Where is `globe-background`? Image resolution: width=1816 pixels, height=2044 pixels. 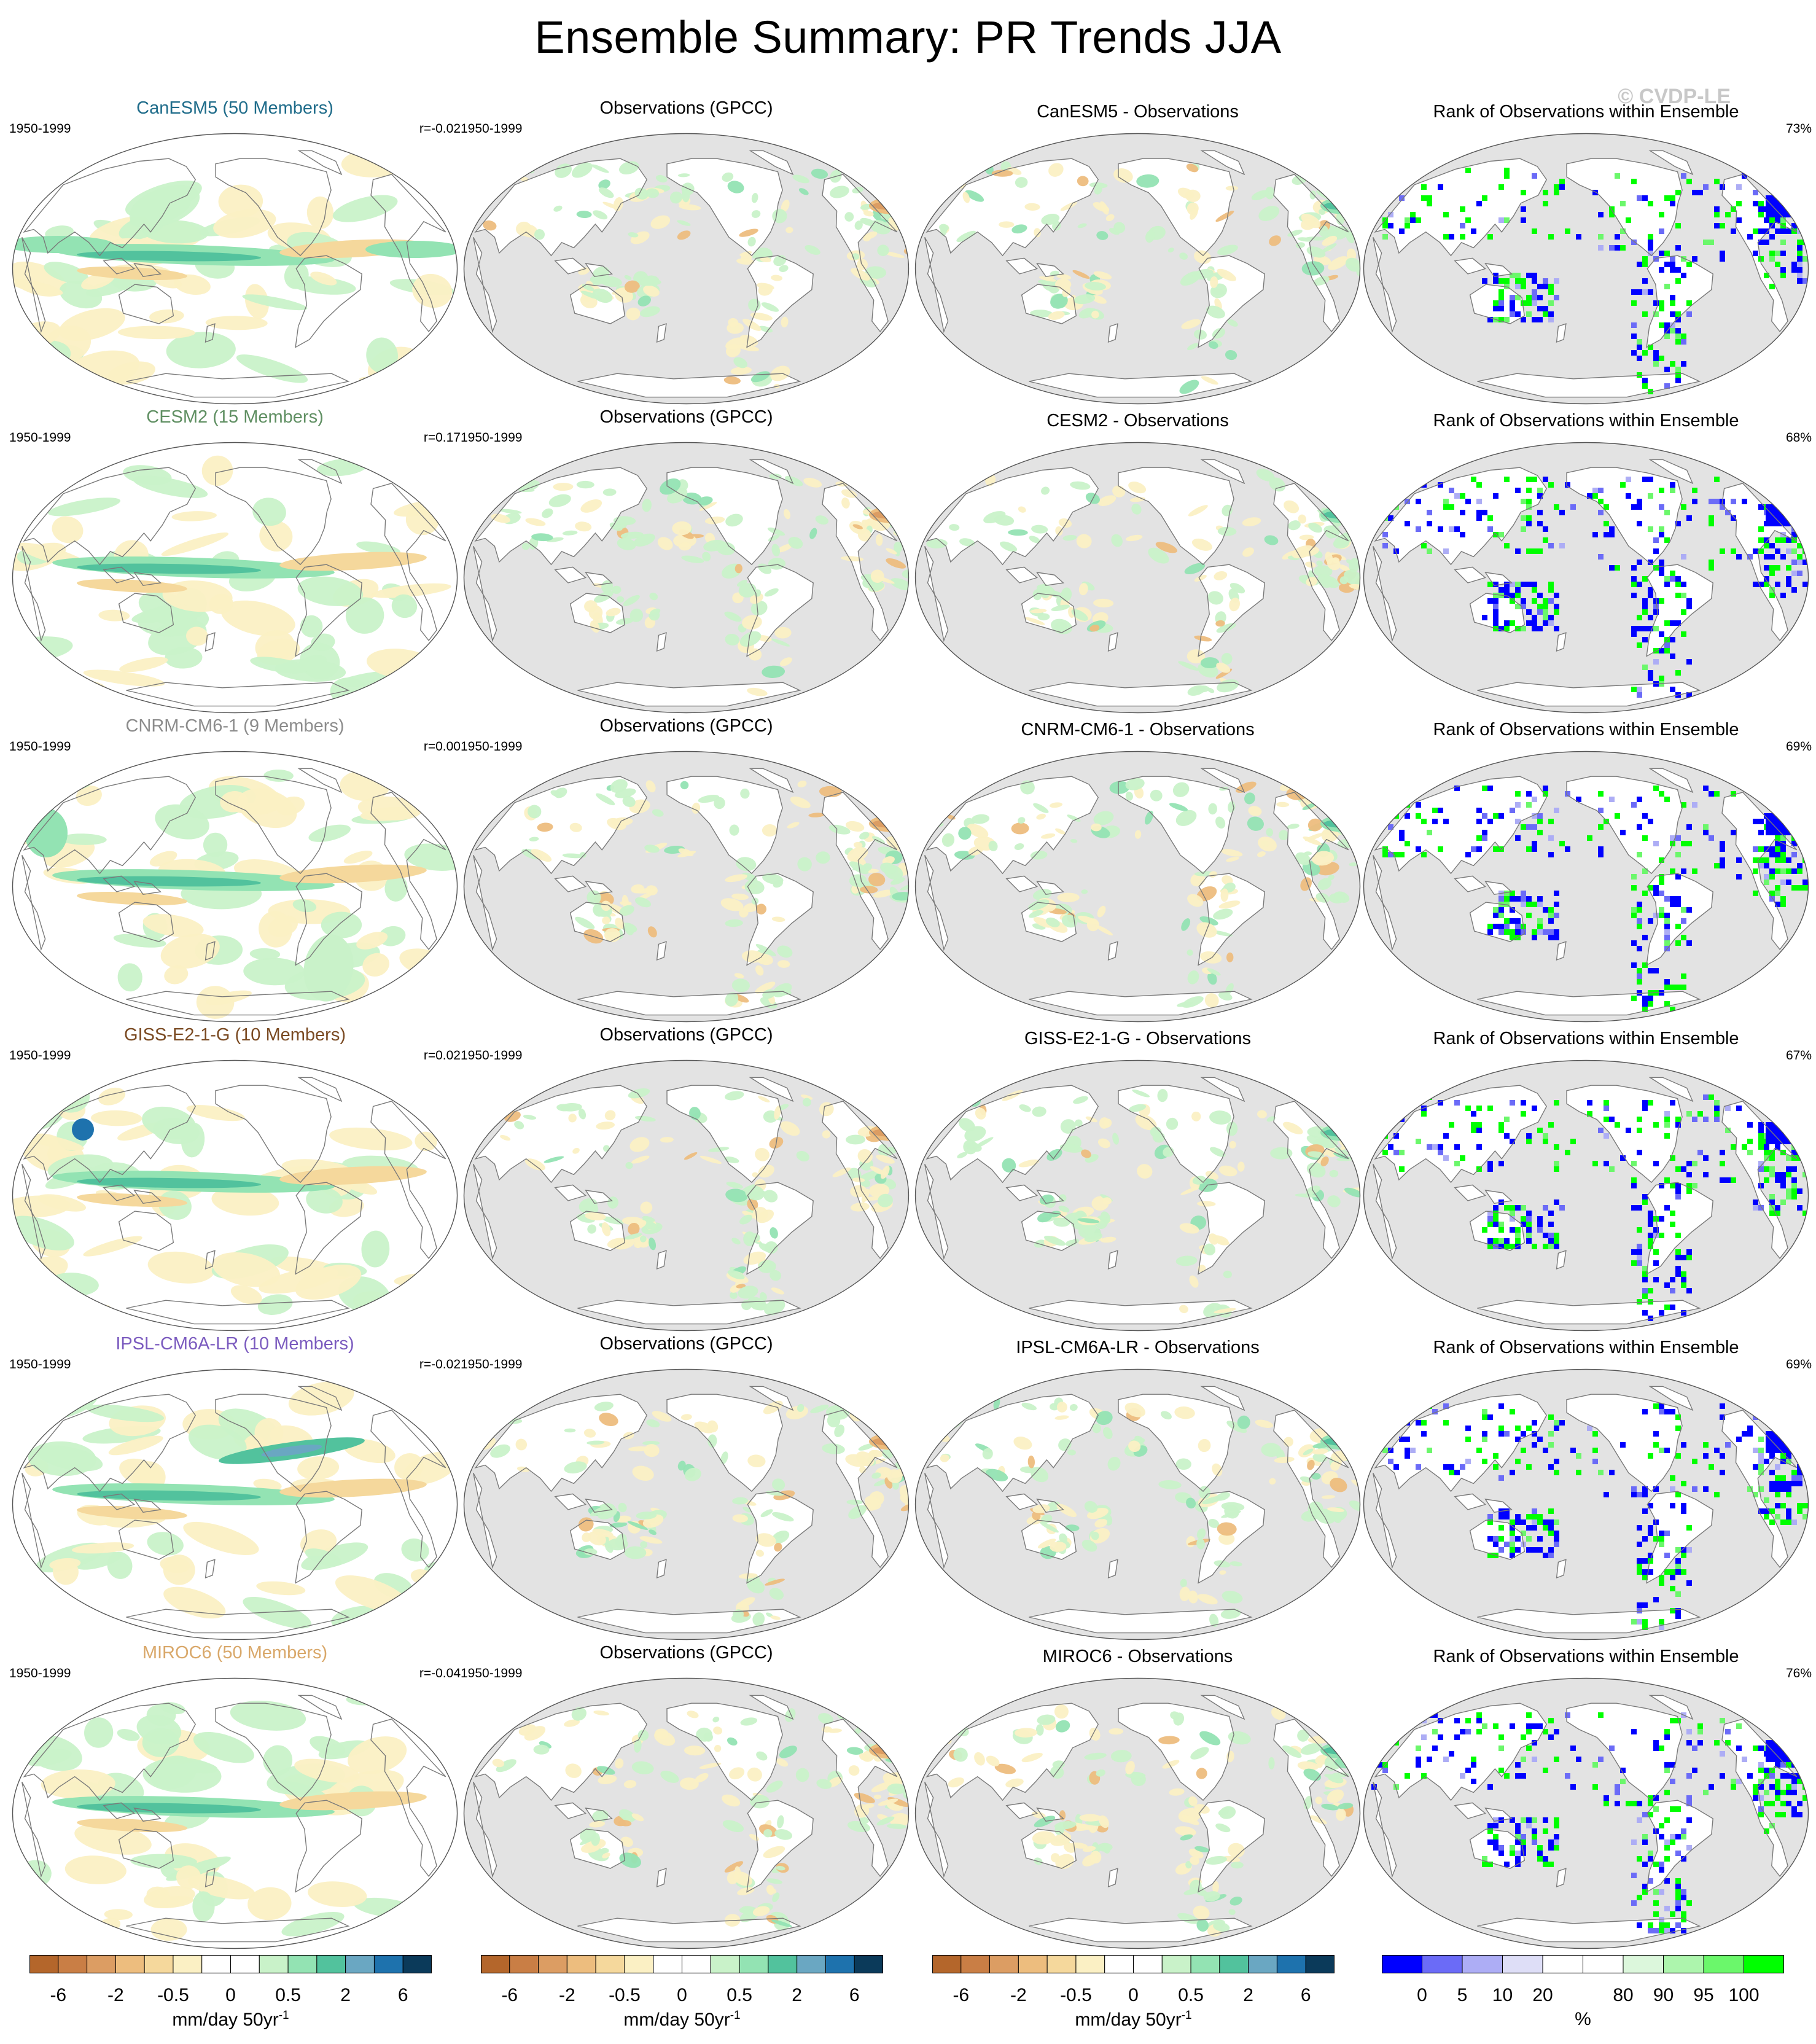 globe-background is located at coordinates (235, 268).